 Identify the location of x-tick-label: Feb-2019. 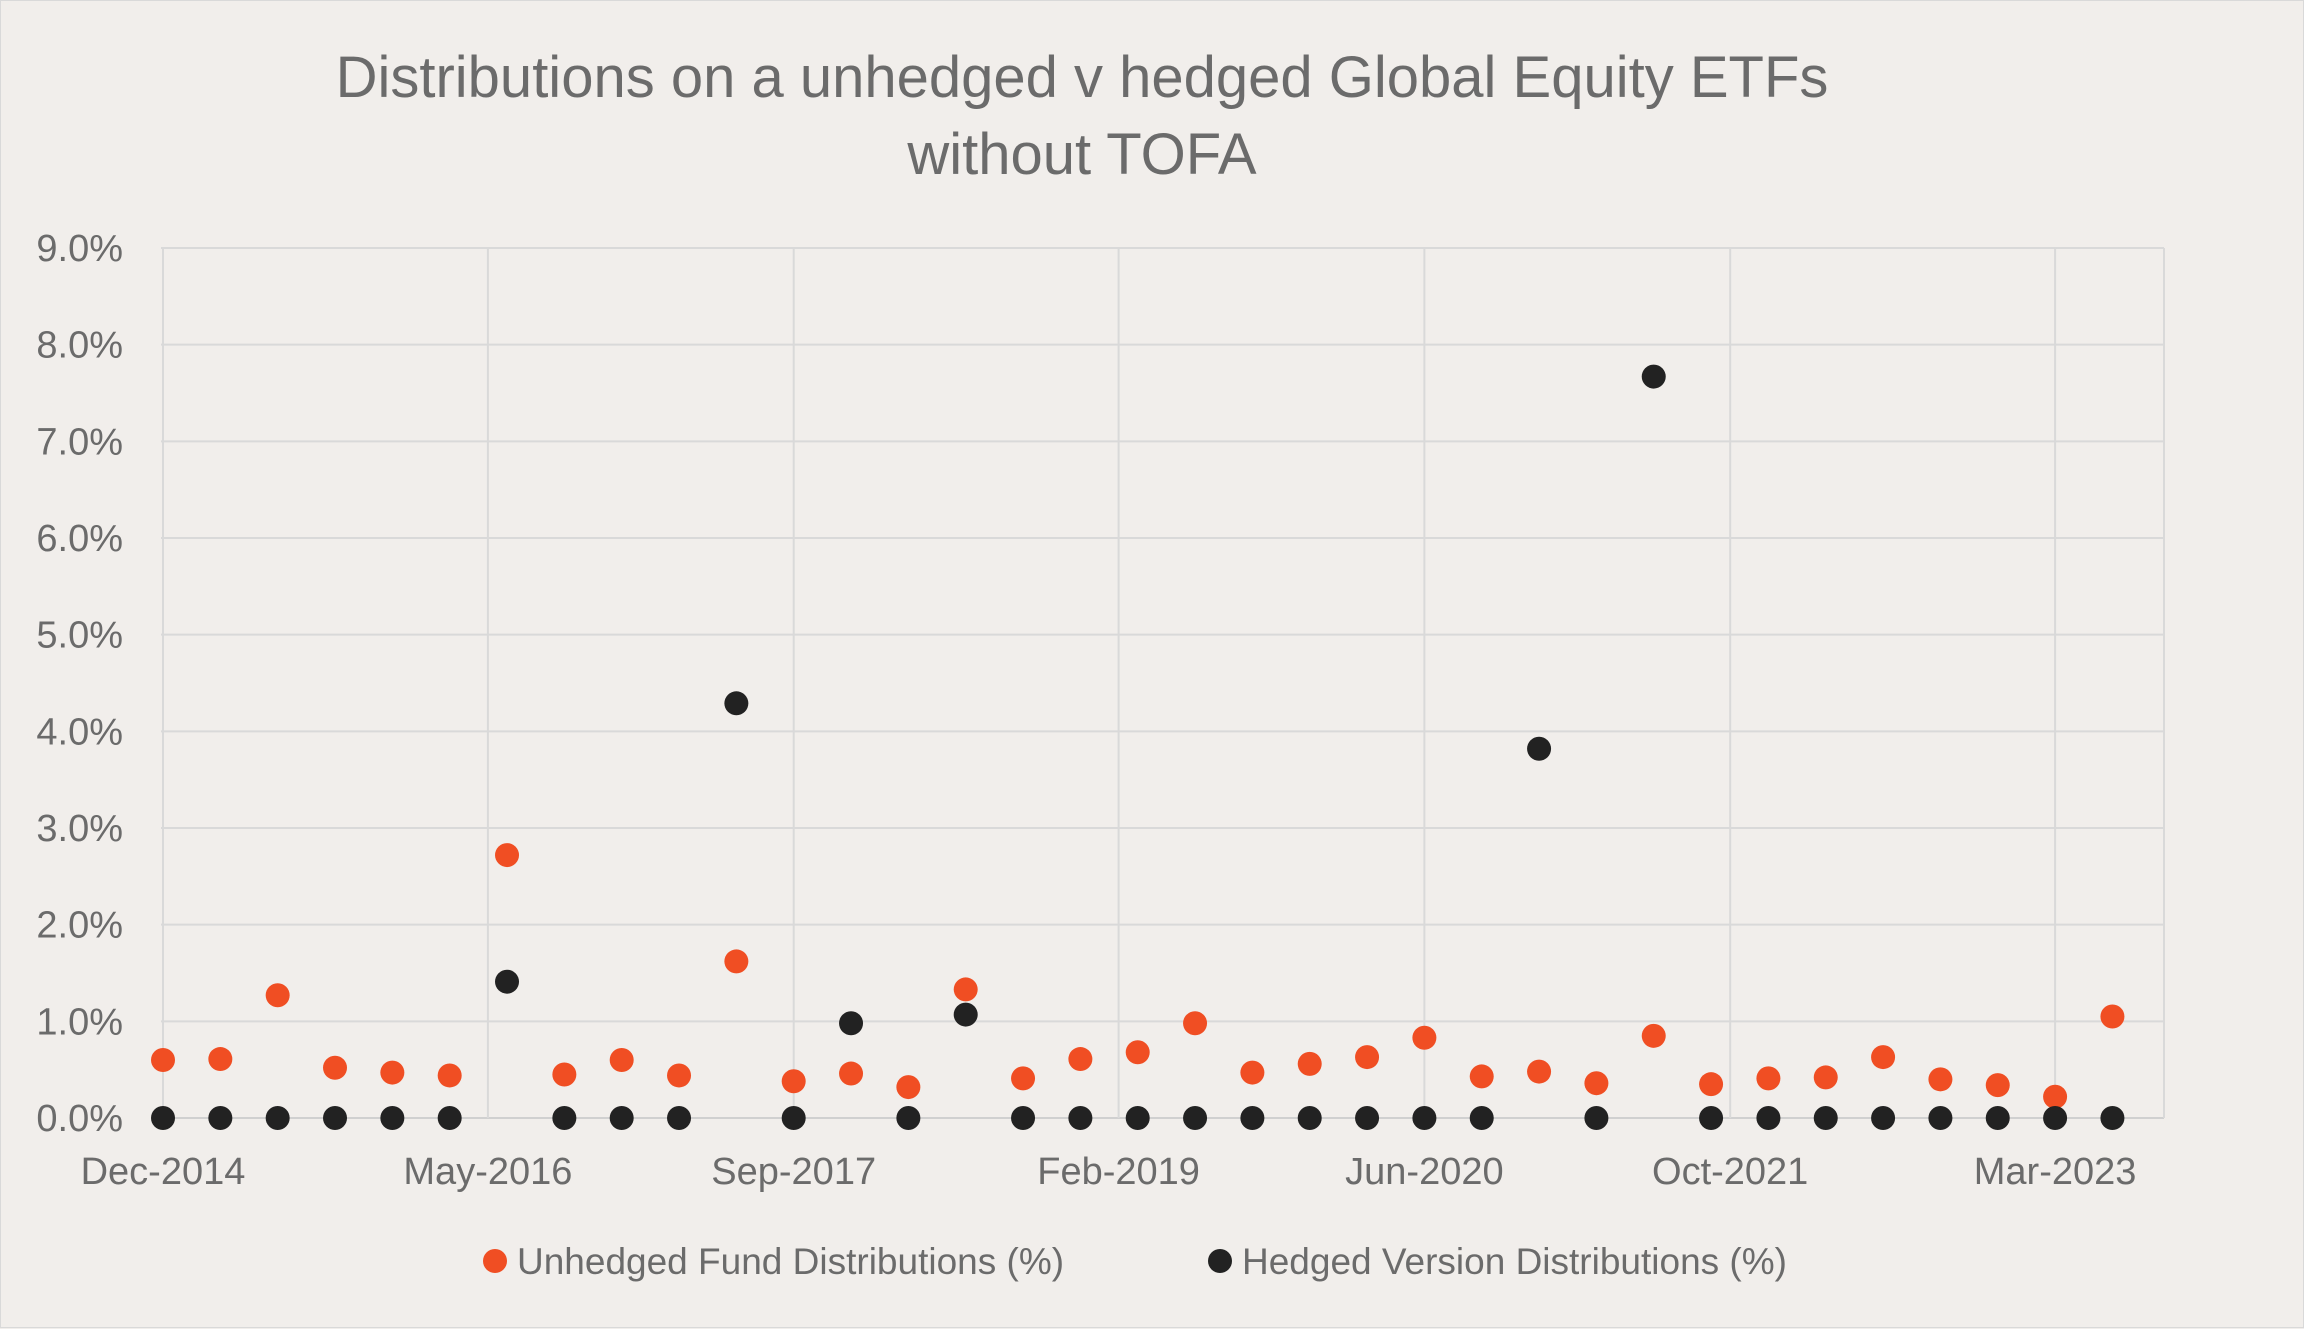
(1118, 1172).